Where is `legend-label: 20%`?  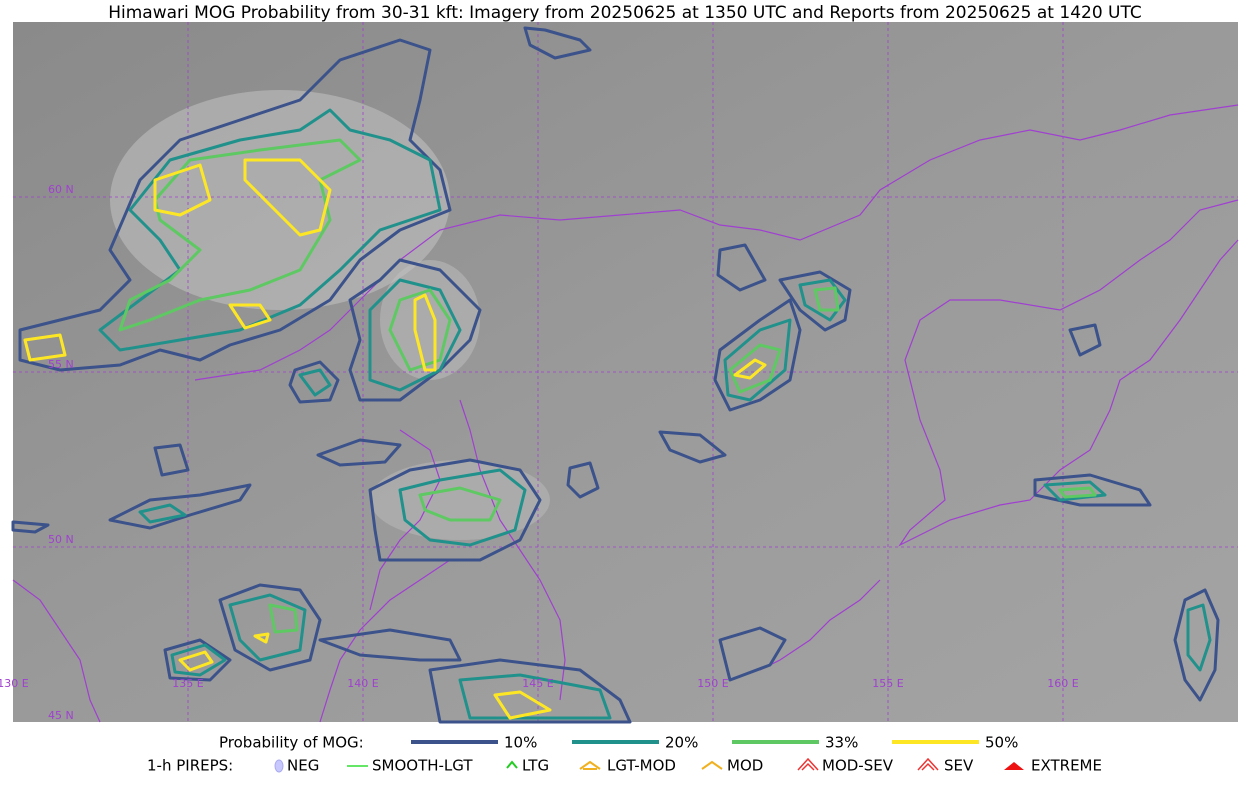 legend-label: 20% is located at coordinates (681, 743).